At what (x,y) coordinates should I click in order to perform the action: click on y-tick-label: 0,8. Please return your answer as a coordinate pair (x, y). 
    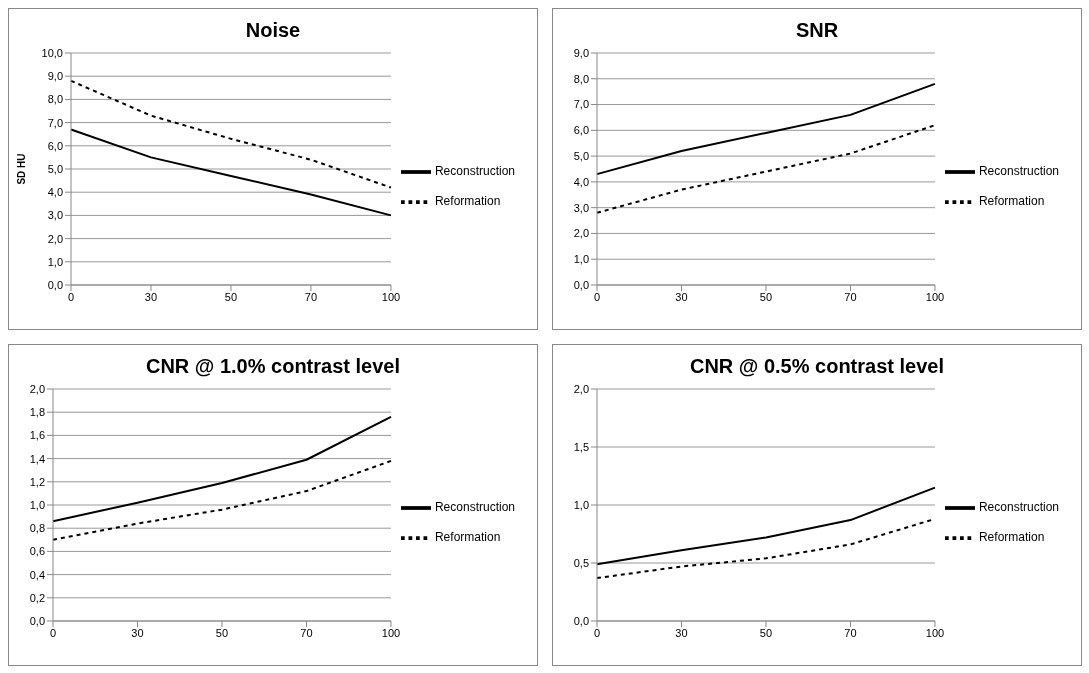
    Looking at the image, I should click on (37, 528).